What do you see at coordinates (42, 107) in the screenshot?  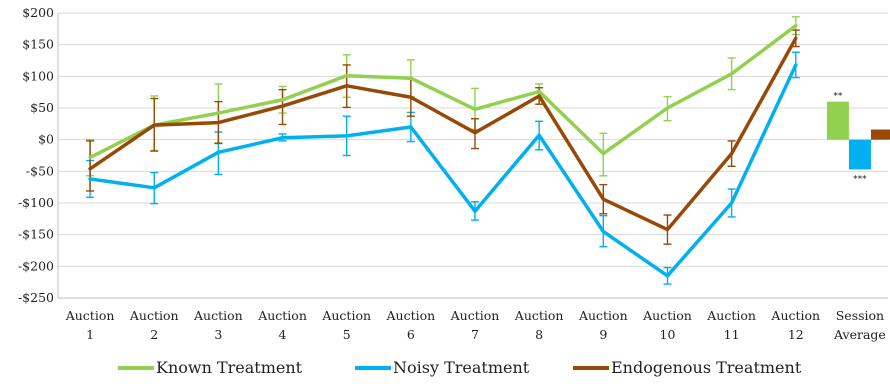 I see `y-tick-label: $50` at bounding box center [42, 107].